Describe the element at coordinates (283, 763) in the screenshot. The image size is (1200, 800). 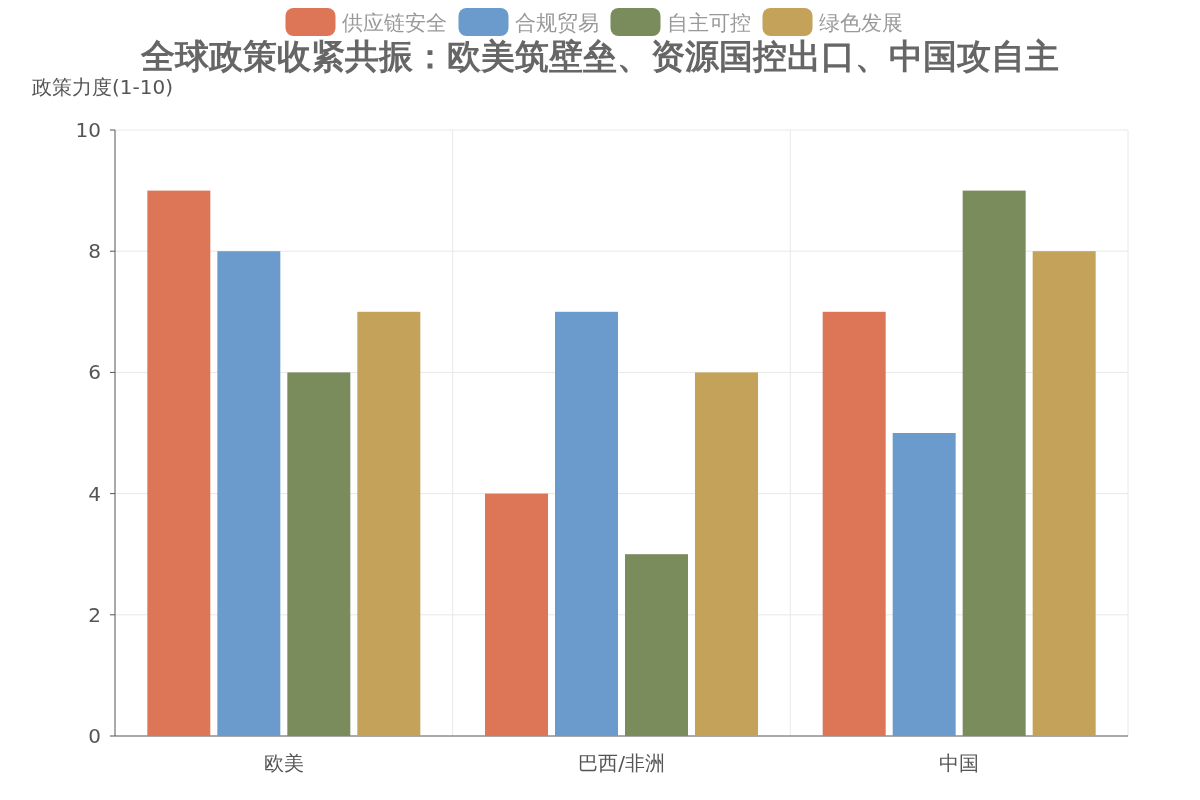
I see `x-tick-label: 欧美` at that location.